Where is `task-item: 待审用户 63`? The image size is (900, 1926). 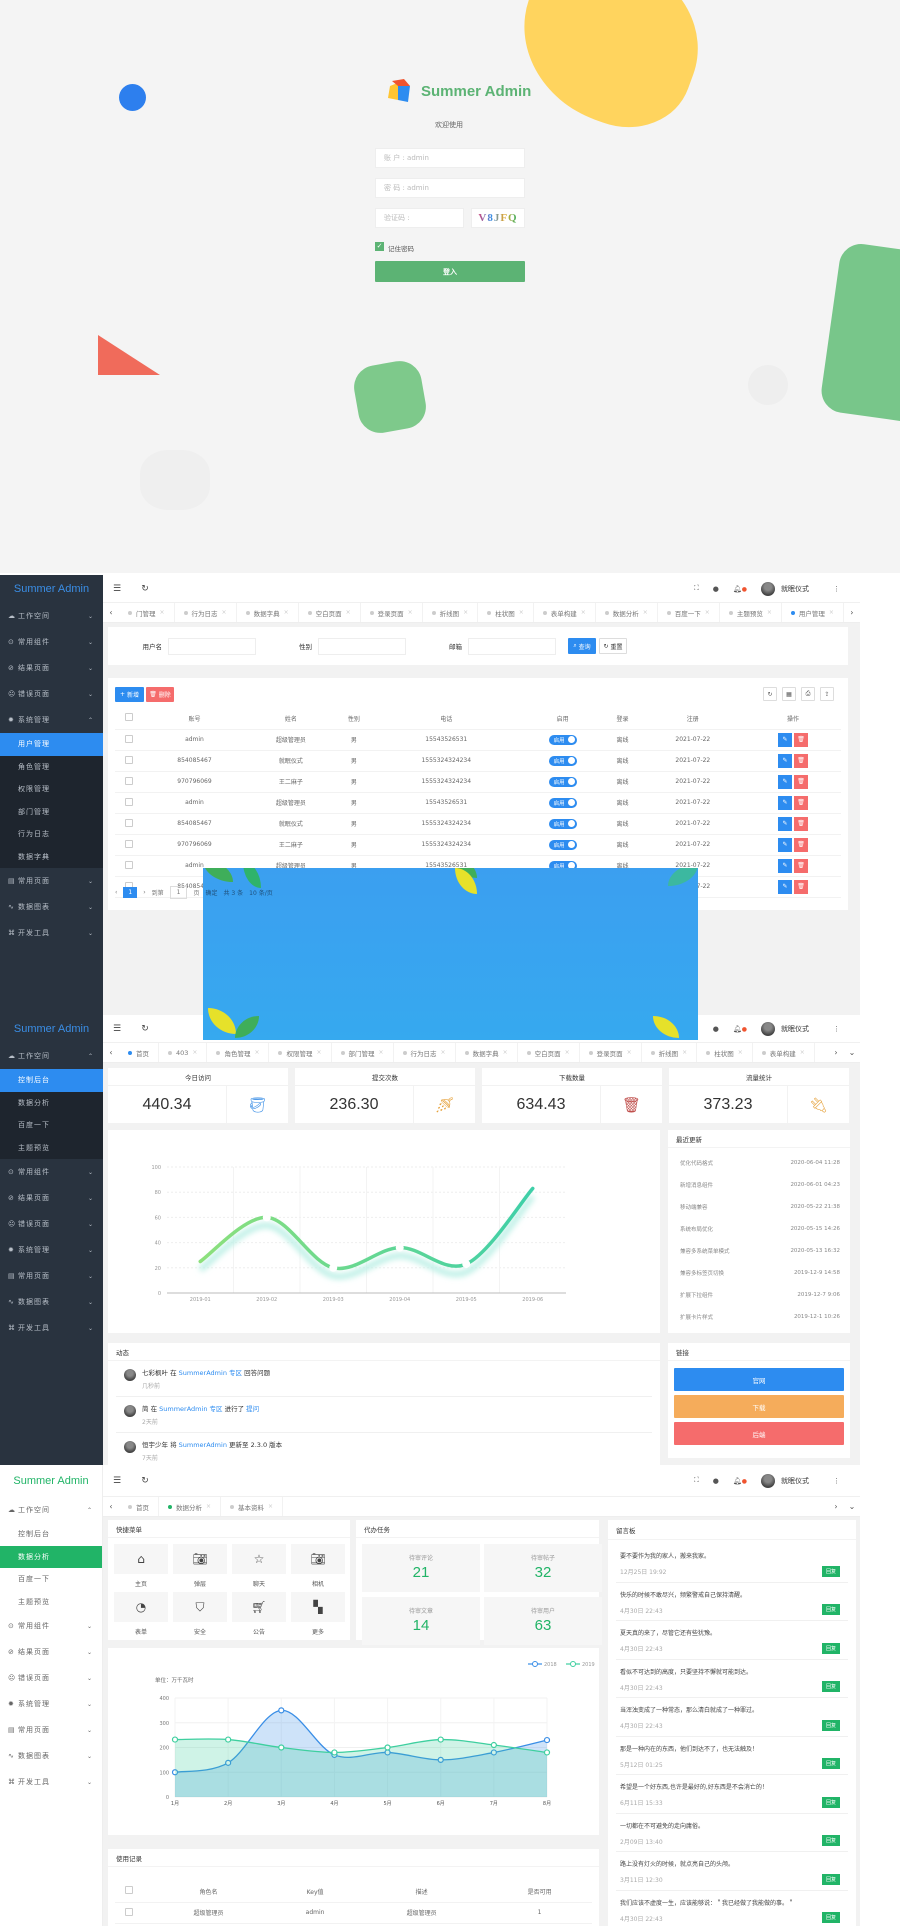 task-item: 待审用户 63 is located at coordinates (543, 1621).